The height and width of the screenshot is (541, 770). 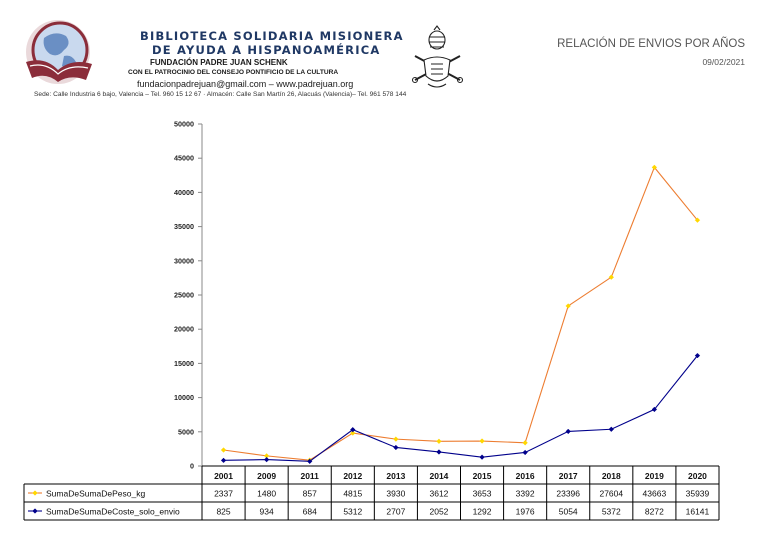 What do you see at coordinates (654, 512) in the screenshot?
I see `table-cell: 8272` at bounding box center [654, 512].